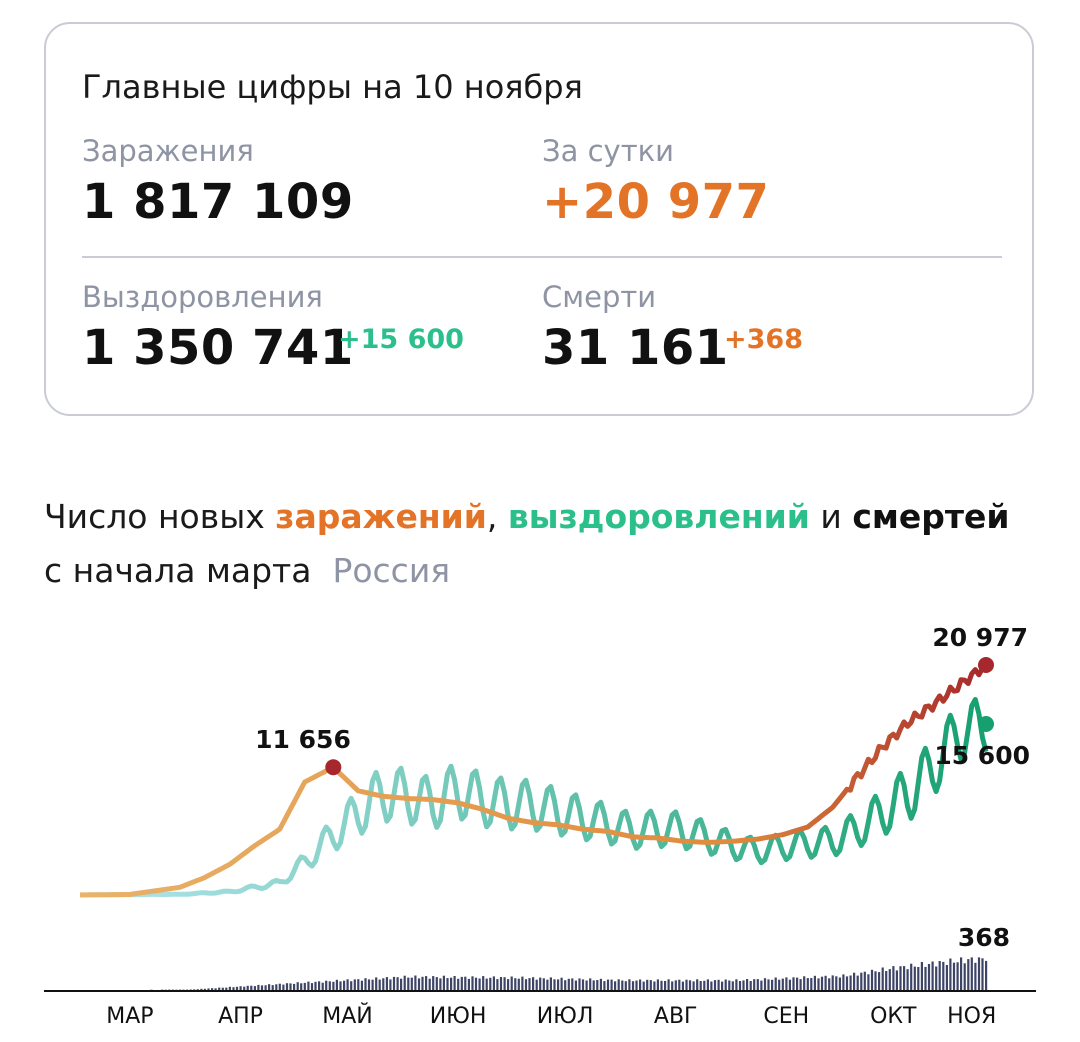 The height and width of the screenshot is (1042, 1080). I want to click on recoveries-value: 1 350 741, so click(218, 348).